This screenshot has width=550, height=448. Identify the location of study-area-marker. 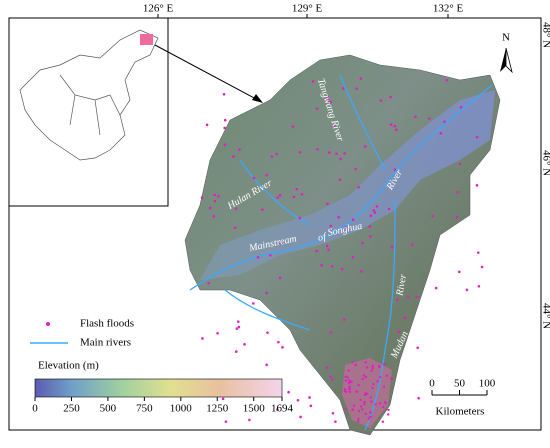
(146, 39).